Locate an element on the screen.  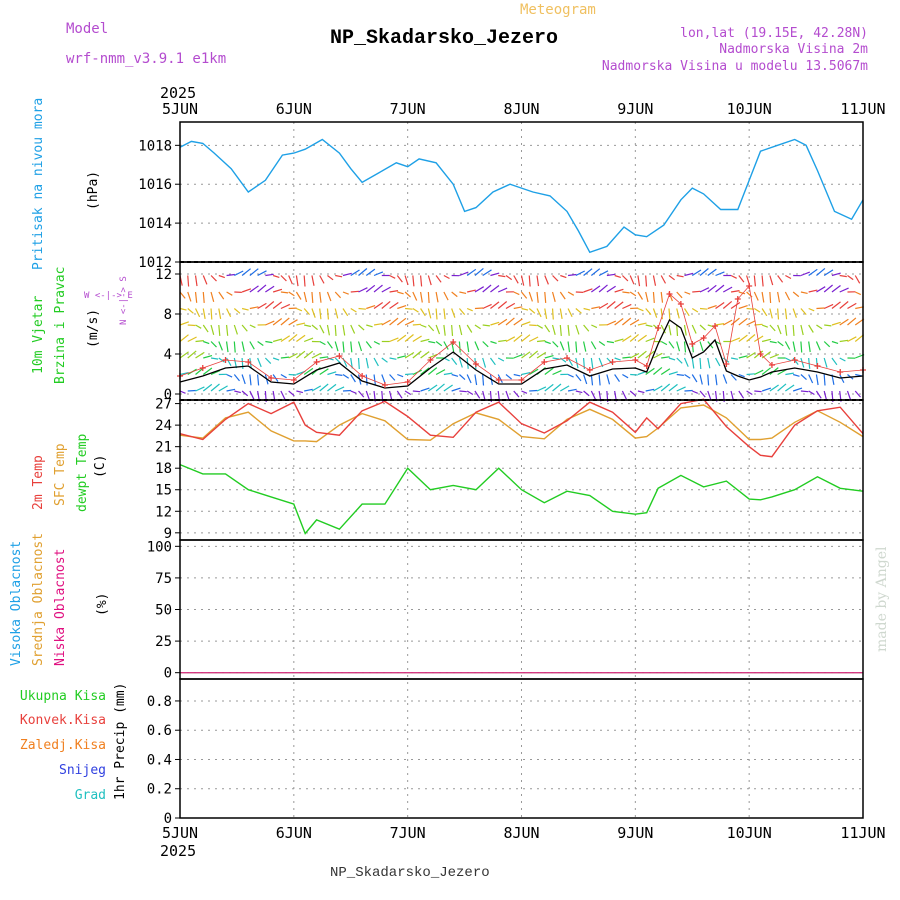
wind-unit-label: (m/s) is located at coordinates (93, 328).